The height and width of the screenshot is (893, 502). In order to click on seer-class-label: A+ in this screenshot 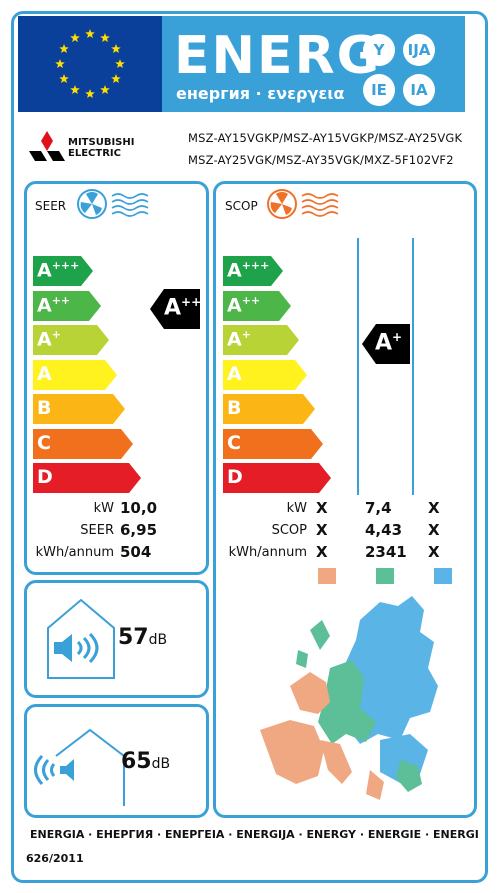, I will do `click(49, 339)`.